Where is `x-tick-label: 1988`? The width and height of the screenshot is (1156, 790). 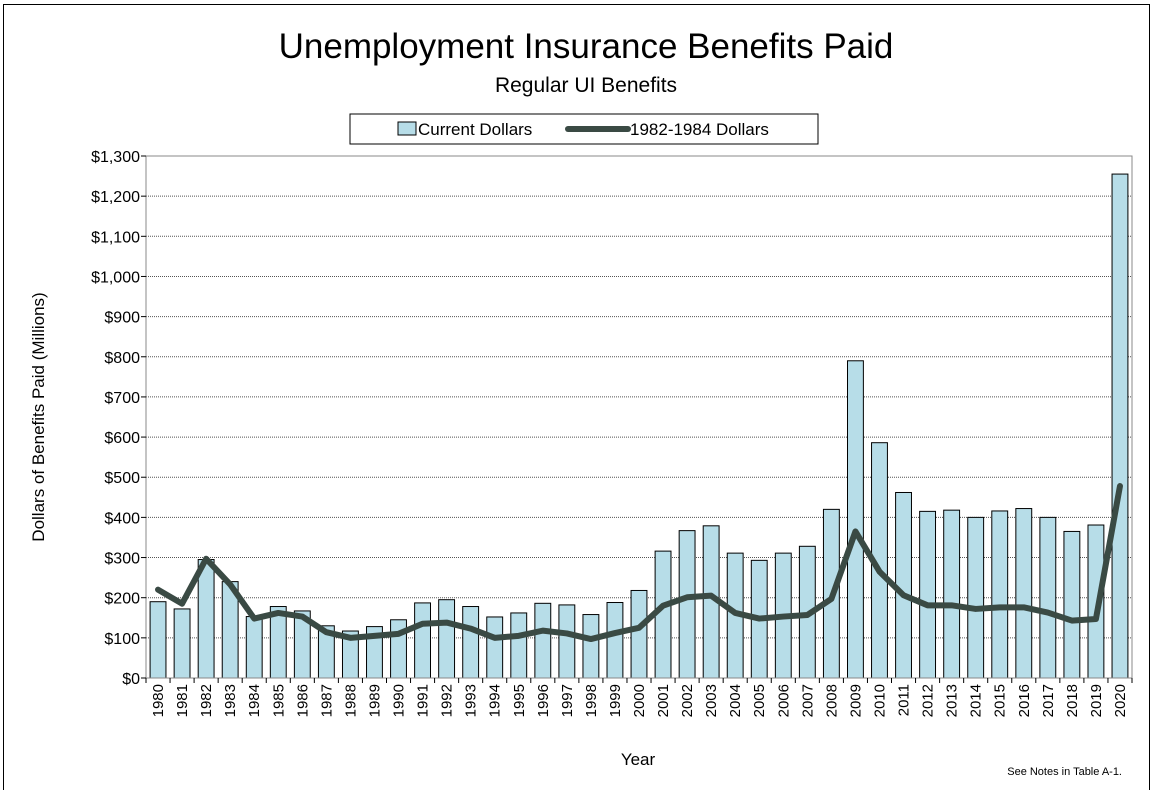
x-tick-label: 1988 is located at coordinates (350, 700).